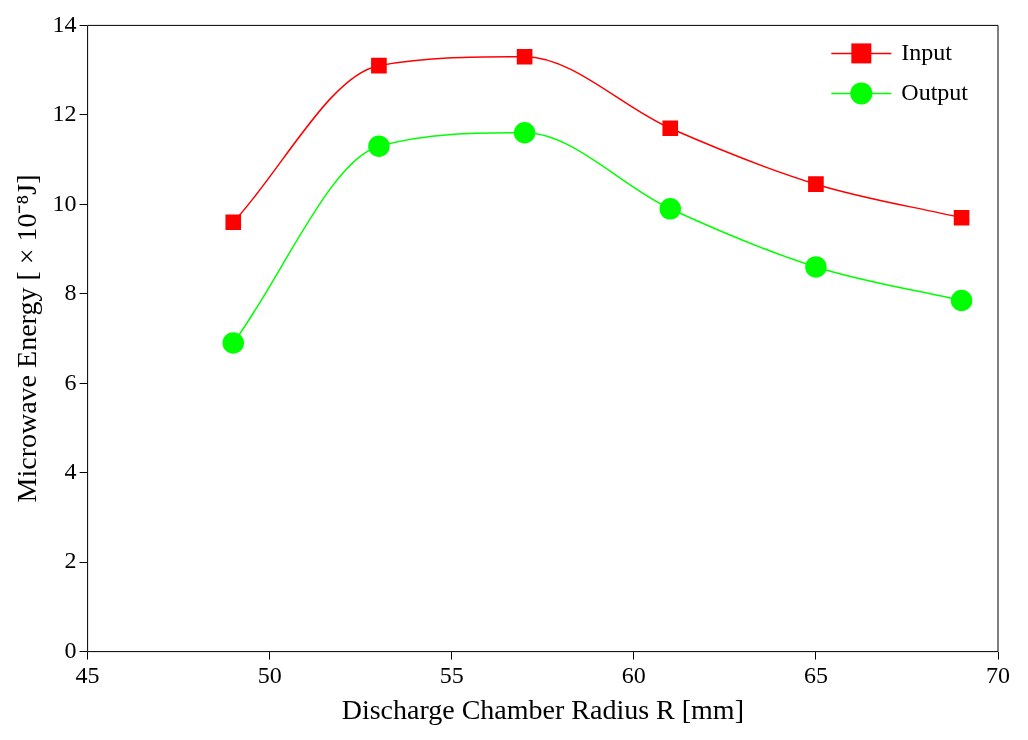  Describe the element at coordinates (70, 292) in the screenshot. I see `y-tick-label: 8` at that location.